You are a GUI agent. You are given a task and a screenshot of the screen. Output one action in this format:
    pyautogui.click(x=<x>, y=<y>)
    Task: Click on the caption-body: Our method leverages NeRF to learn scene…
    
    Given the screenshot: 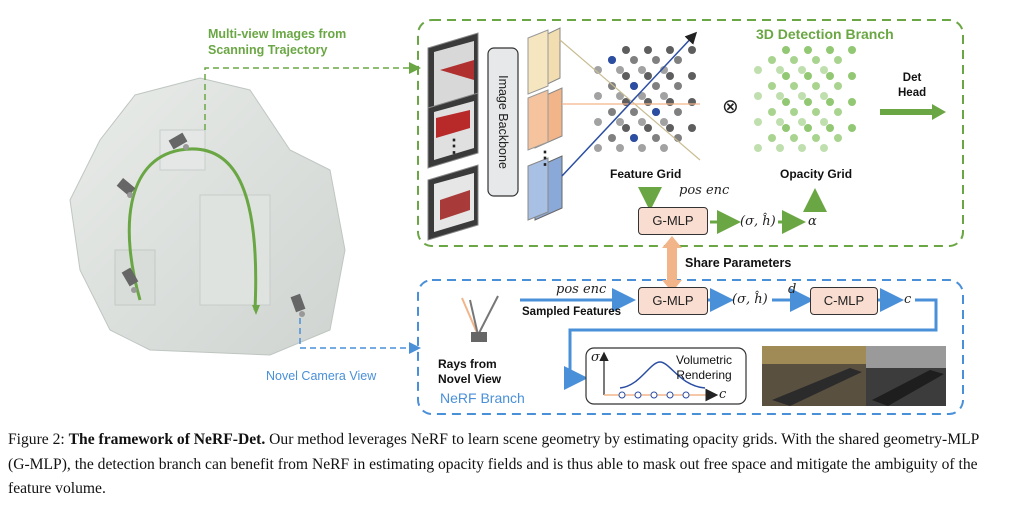 What is the action you would take?
    pyautogui.click(x=493, y=464)
    